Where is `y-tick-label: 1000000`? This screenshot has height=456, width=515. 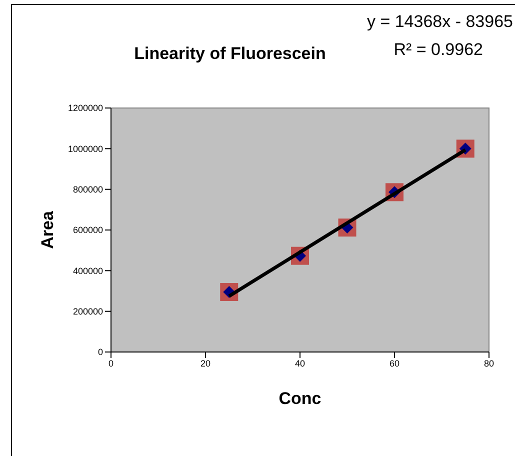 y-tick-label: 1000000 is located at coordinates (85, 149).